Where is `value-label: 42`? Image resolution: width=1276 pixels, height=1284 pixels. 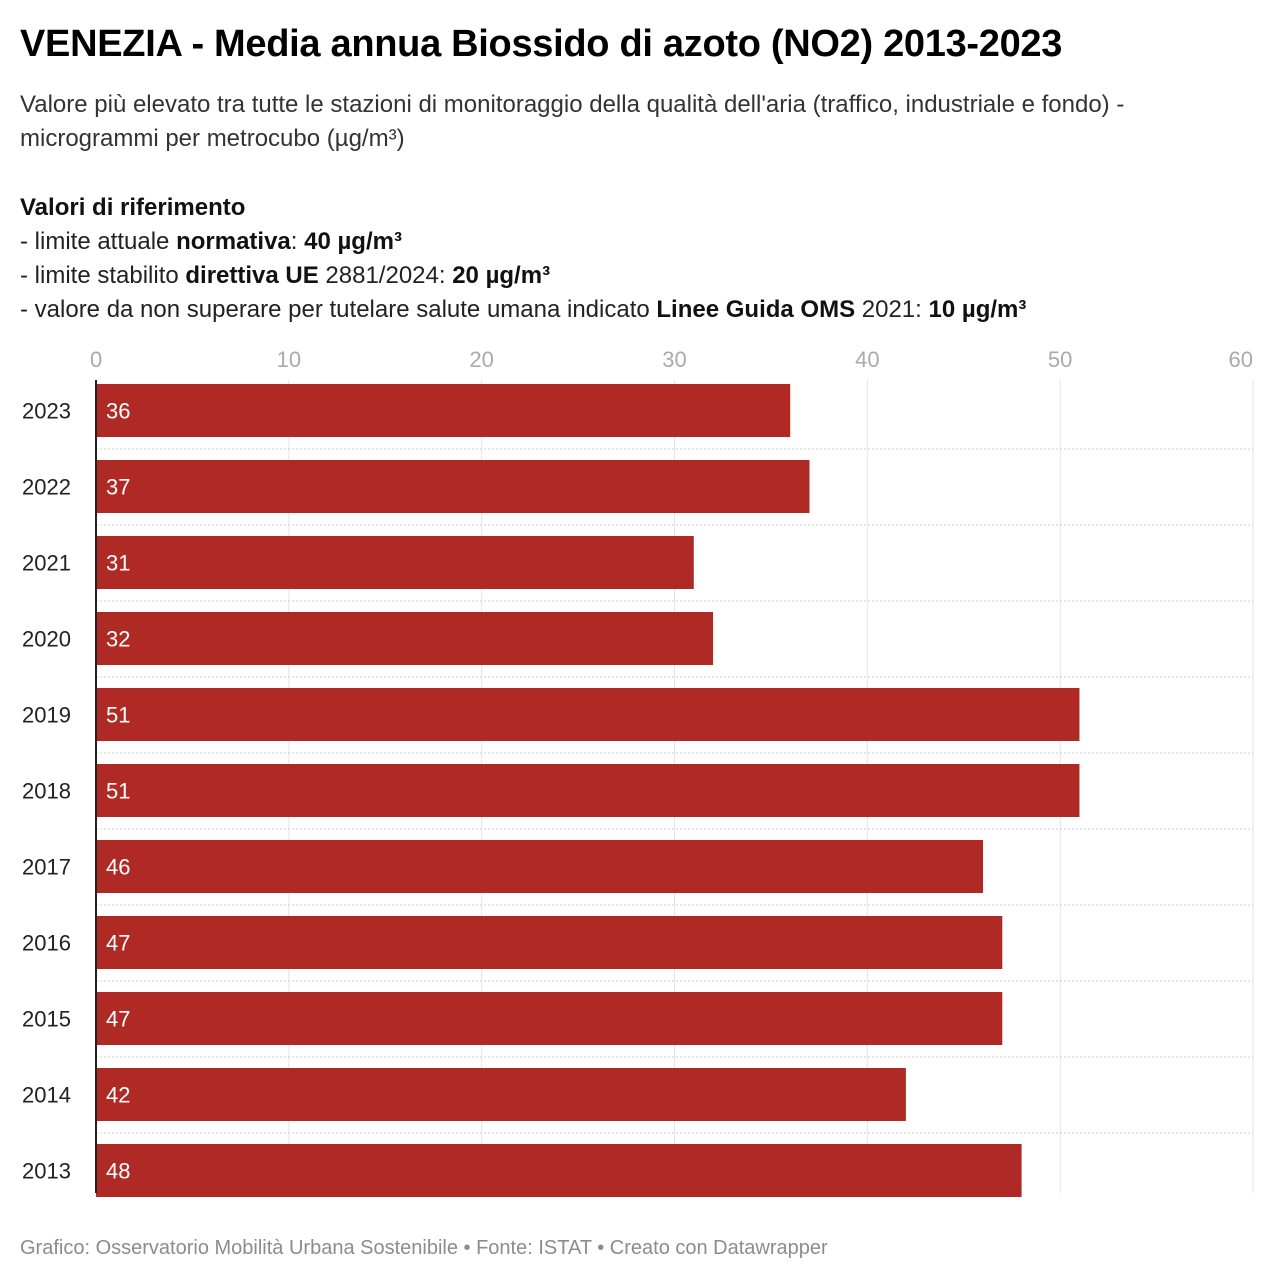 value-label: 42 is located at coordinates (118, 1095).